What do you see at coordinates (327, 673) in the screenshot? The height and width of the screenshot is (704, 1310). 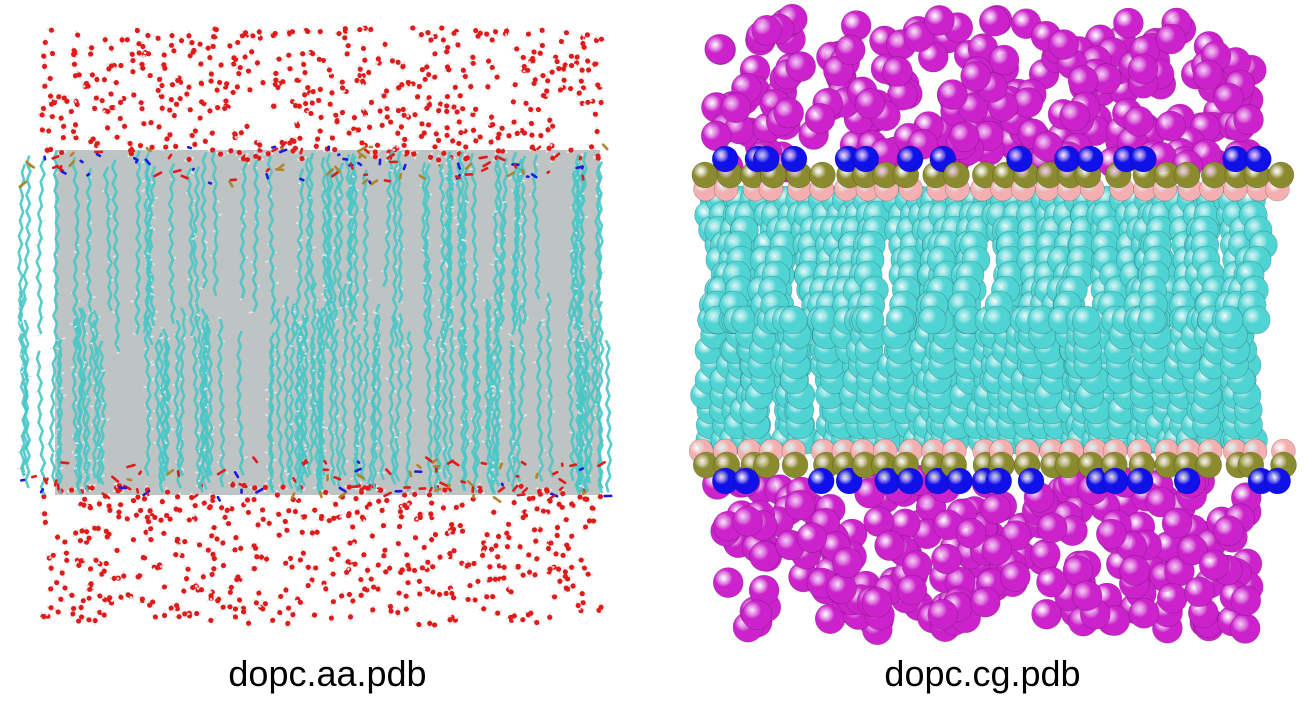 I see `all-atom-caption: dopc.aa.pdb` at bounding box center [327, 673].